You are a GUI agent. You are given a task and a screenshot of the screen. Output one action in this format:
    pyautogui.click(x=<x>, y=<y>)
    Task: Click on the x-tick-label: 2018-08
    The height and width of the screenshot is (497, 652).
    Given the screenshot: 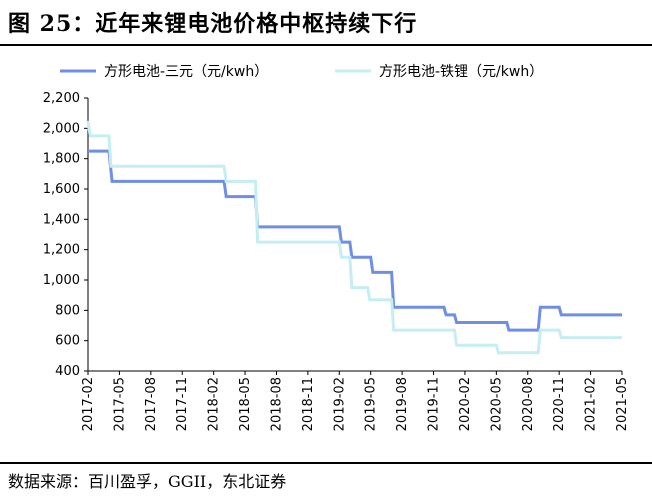 What is the action you would take?
    pyautogui.click(x=276, y=404)
    